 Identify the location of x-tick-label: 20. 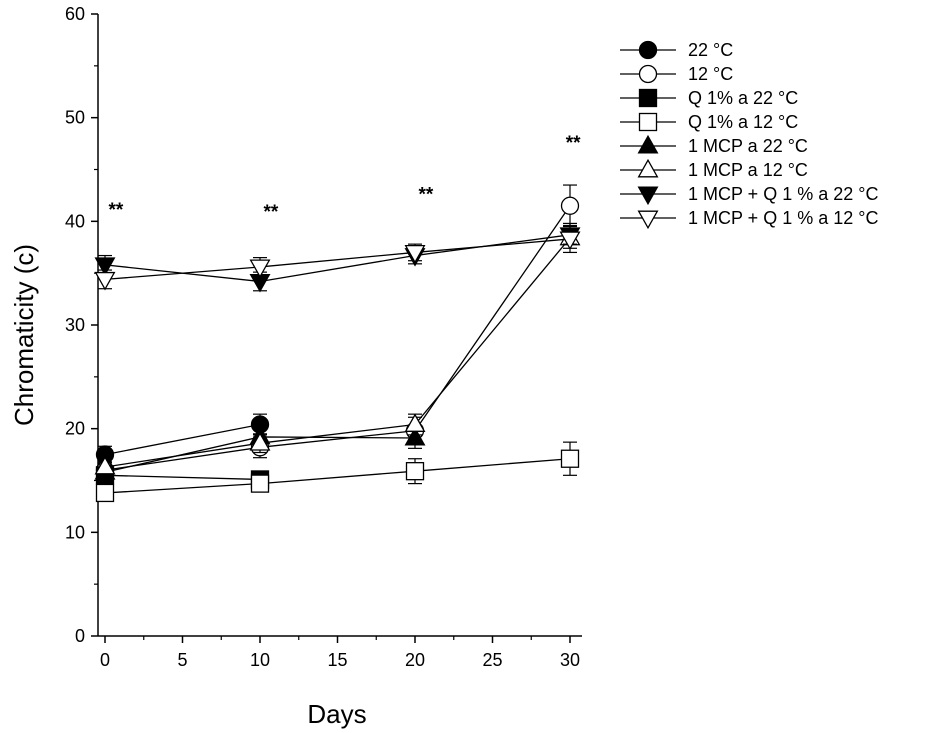
(415, 660).